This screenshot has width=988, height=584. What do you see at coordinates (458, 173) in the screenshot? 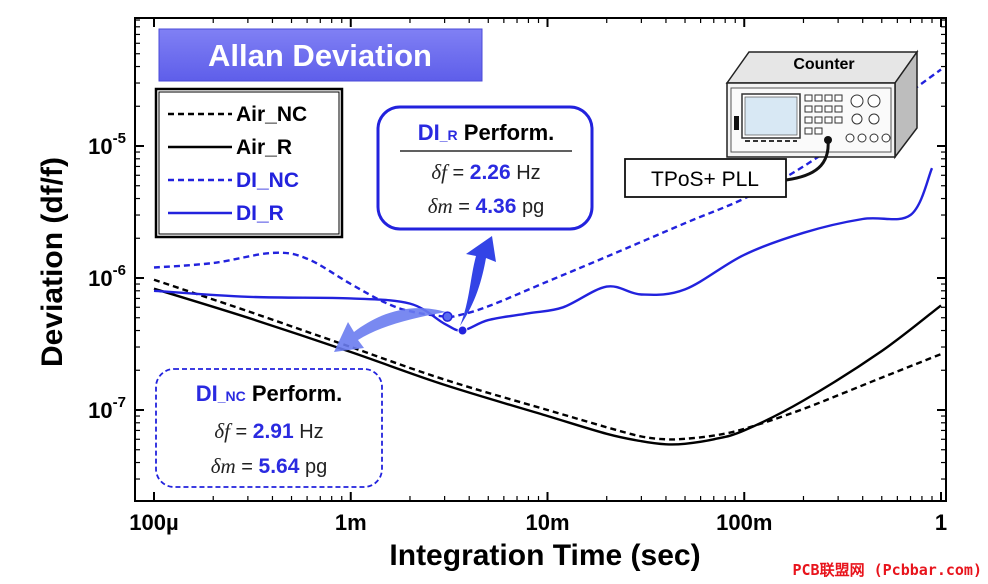
I see `di-r-df-eq: =` at bounding box center [458, 173].